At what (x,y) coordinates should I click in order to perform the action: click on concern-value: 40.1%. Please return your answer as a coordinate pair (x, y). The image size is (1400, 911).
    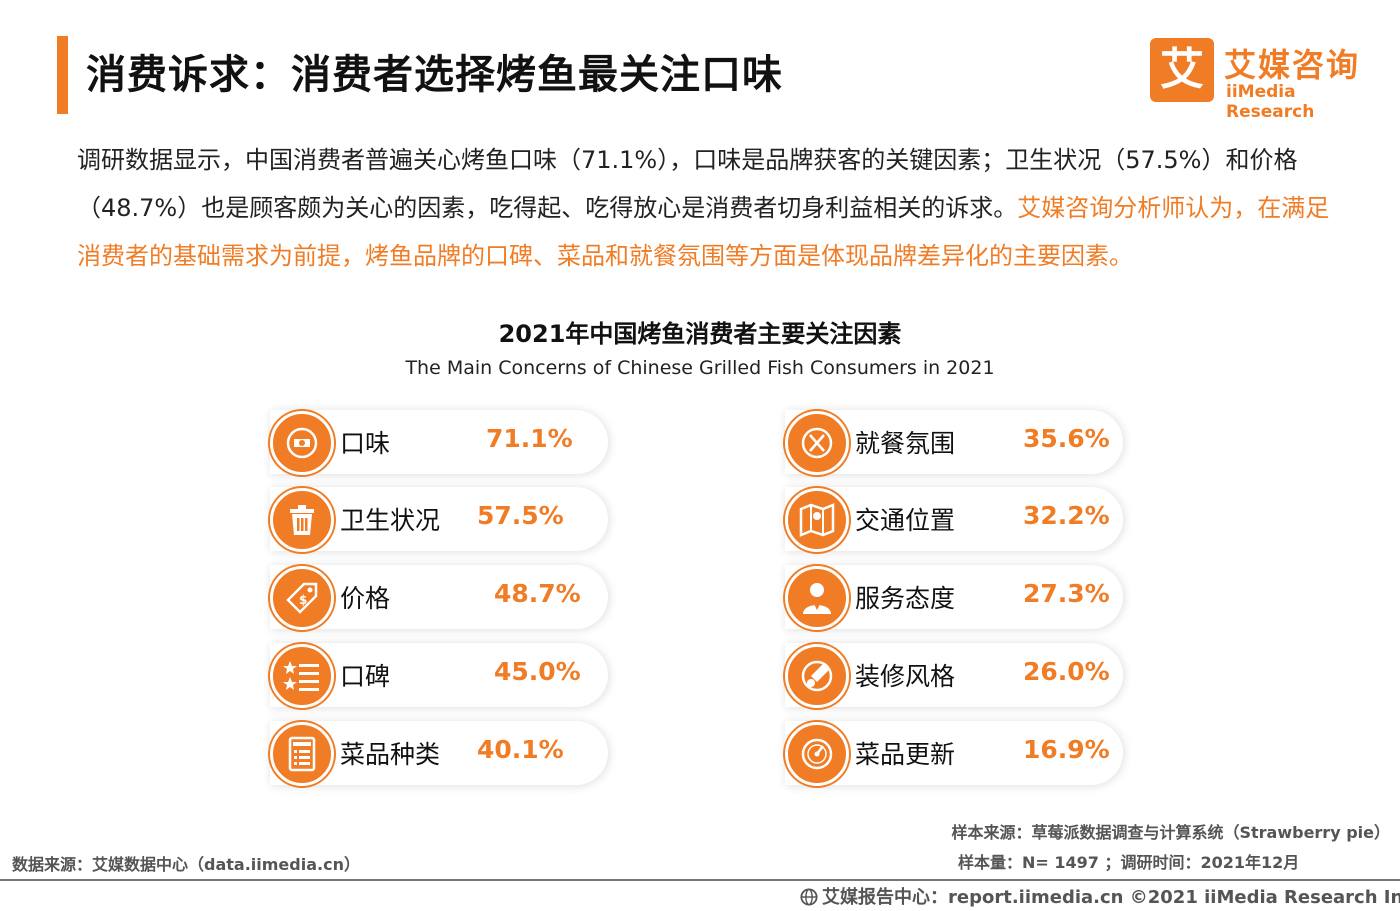
    Looking at the image, I should click on (520, 749).